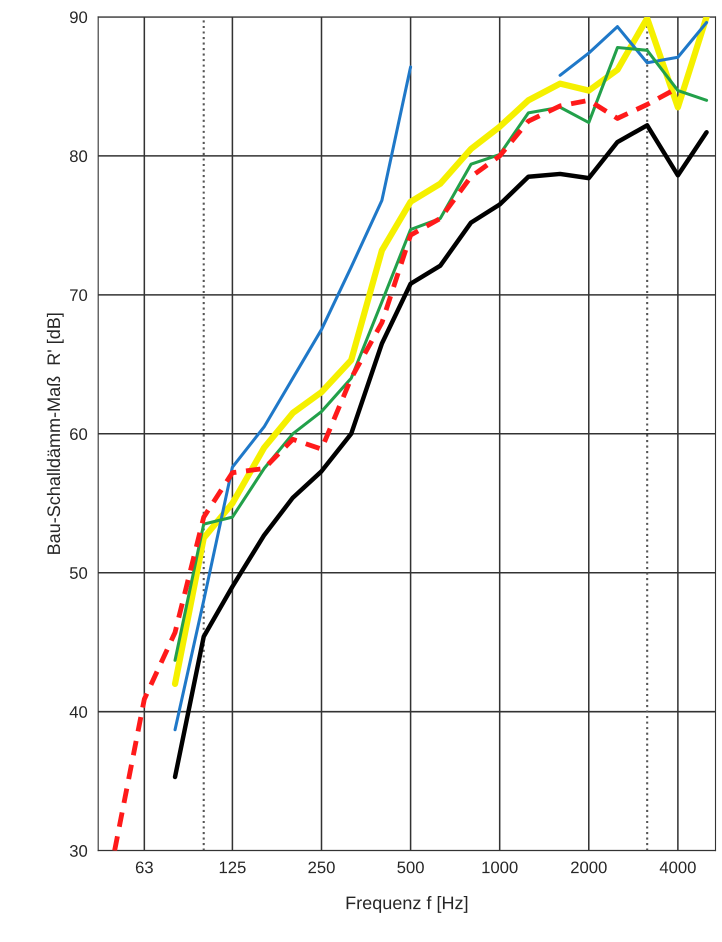  Describe the element at coordinates (79, 156) in the screenshot. I see `y-tick-label: 80` at that location.